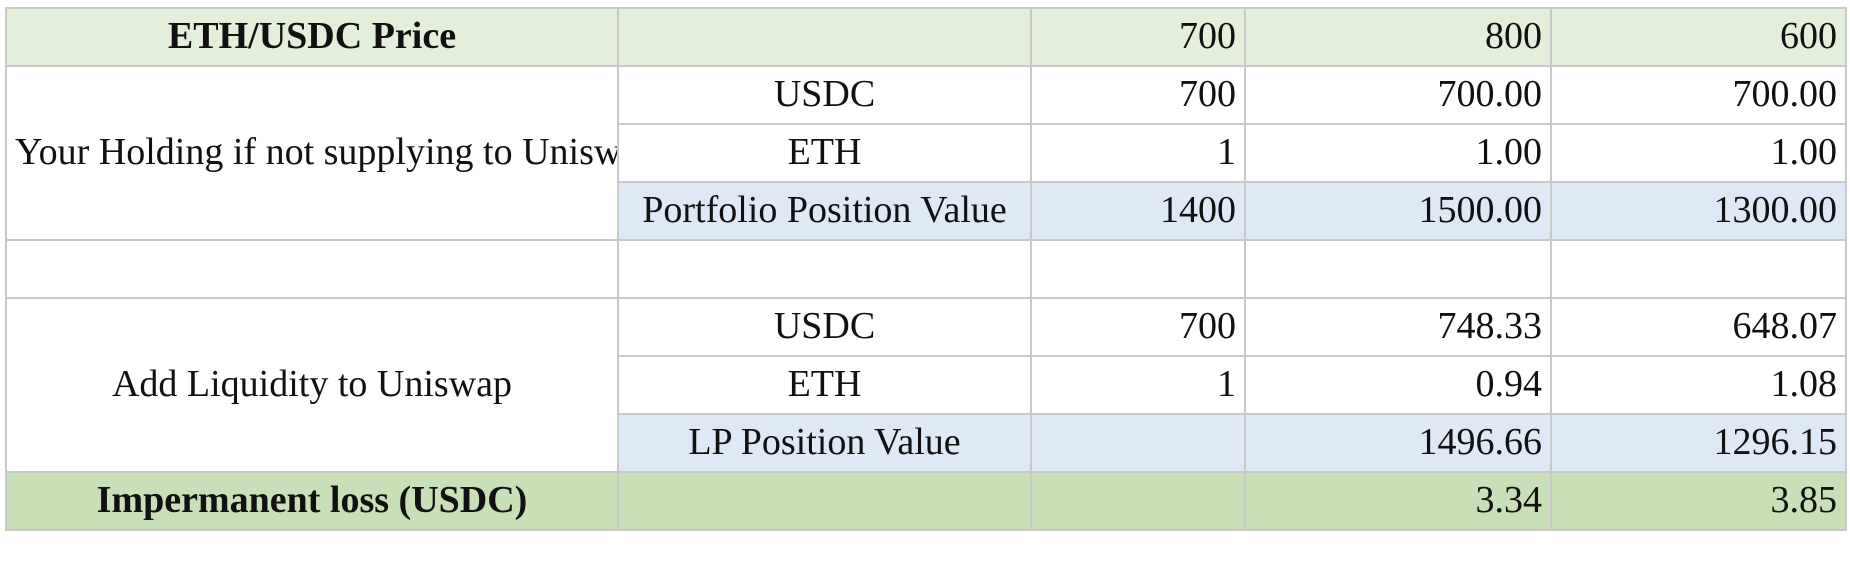 This screenshot has height=576, width=1850. Describe the element at coordinates (312, 37) in the screenshot. I see `price-header-label: ETH/USDC Price` at that location.